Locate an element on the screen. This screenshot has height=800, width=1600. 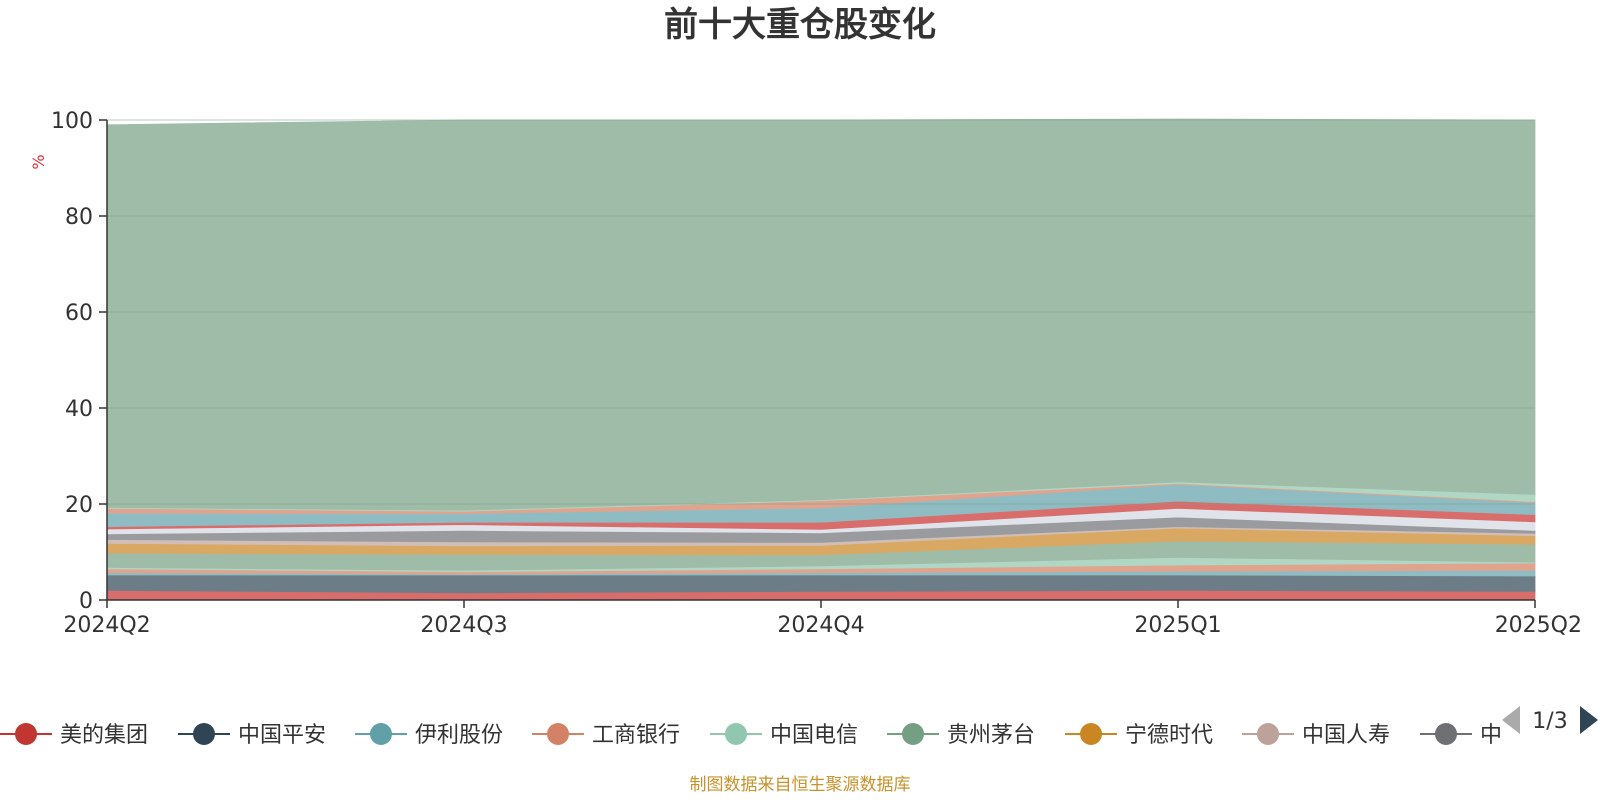
legend-item: 伊利股份 is located at coordinates (429, 735).